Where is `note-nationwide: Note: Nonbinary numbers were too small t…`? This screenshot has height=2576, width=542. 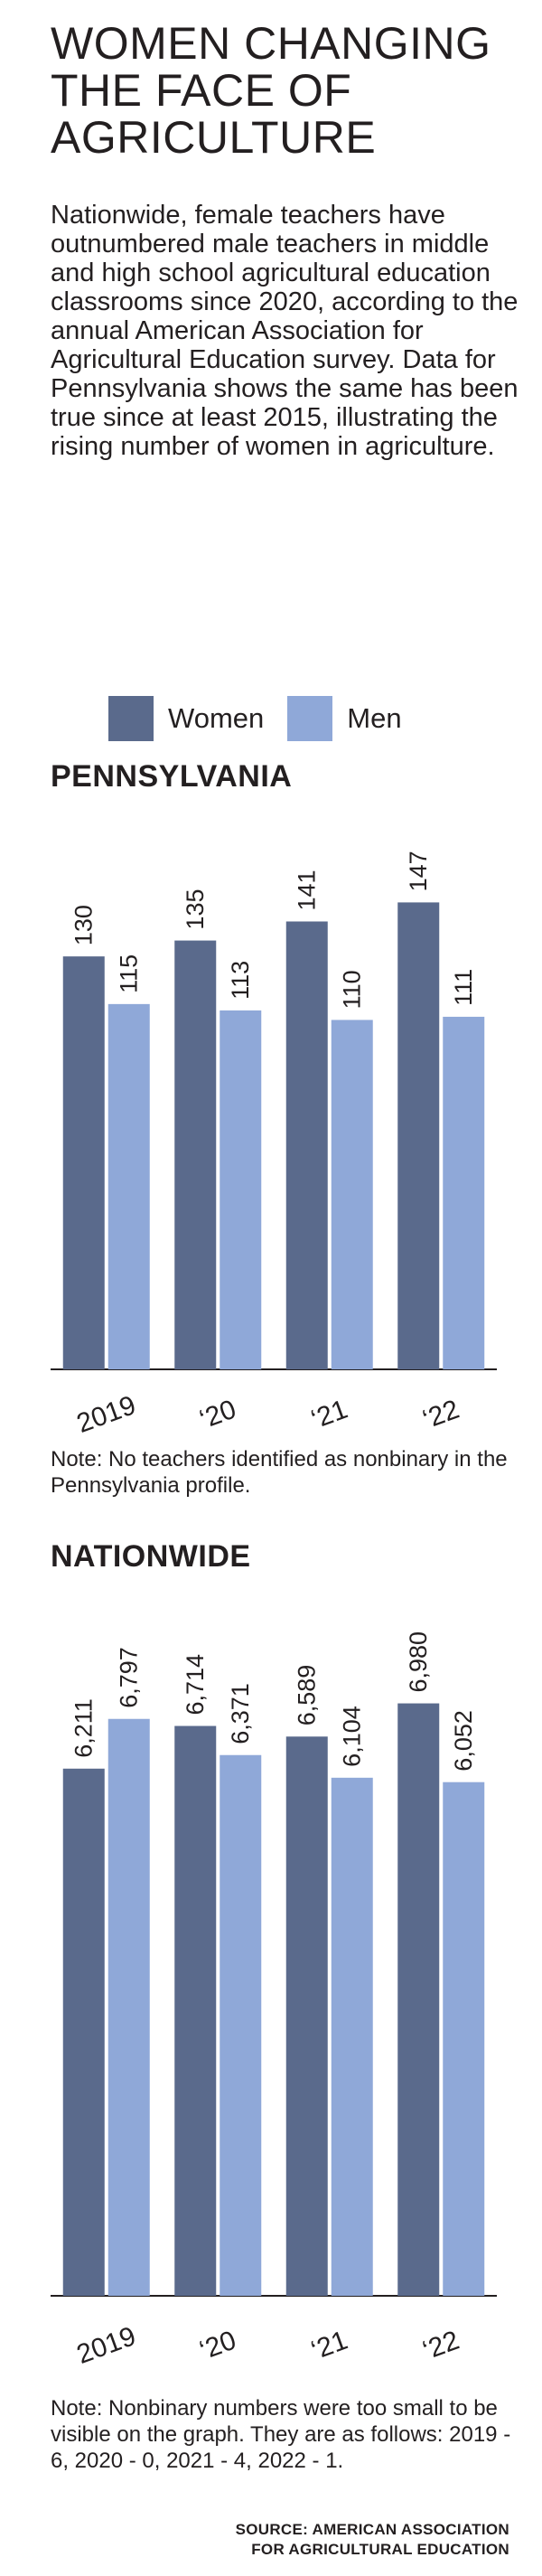 note-nationwide: Note: Nonbinary numbers were too small t… is located at coordinates (281, 2434).